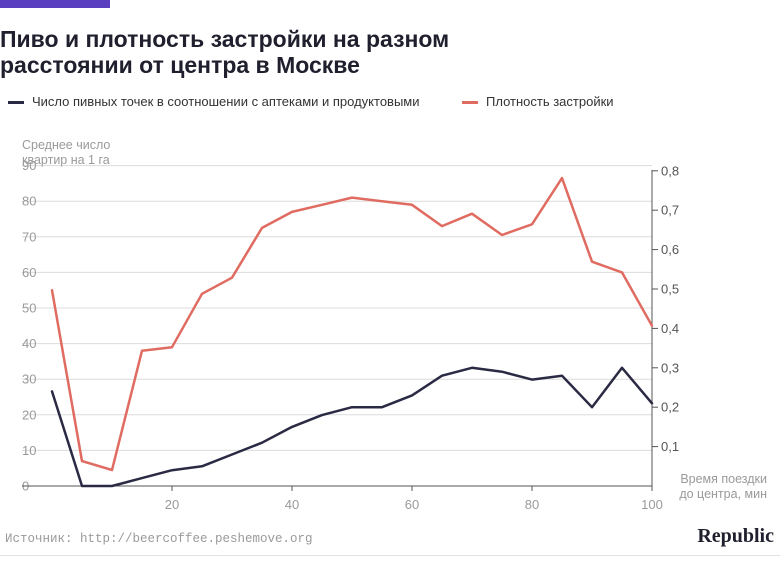  What do you see at coordinates (735, 536) in the screenshot?
I see `republic-logo: Republic` at bounding box center [735, 536].